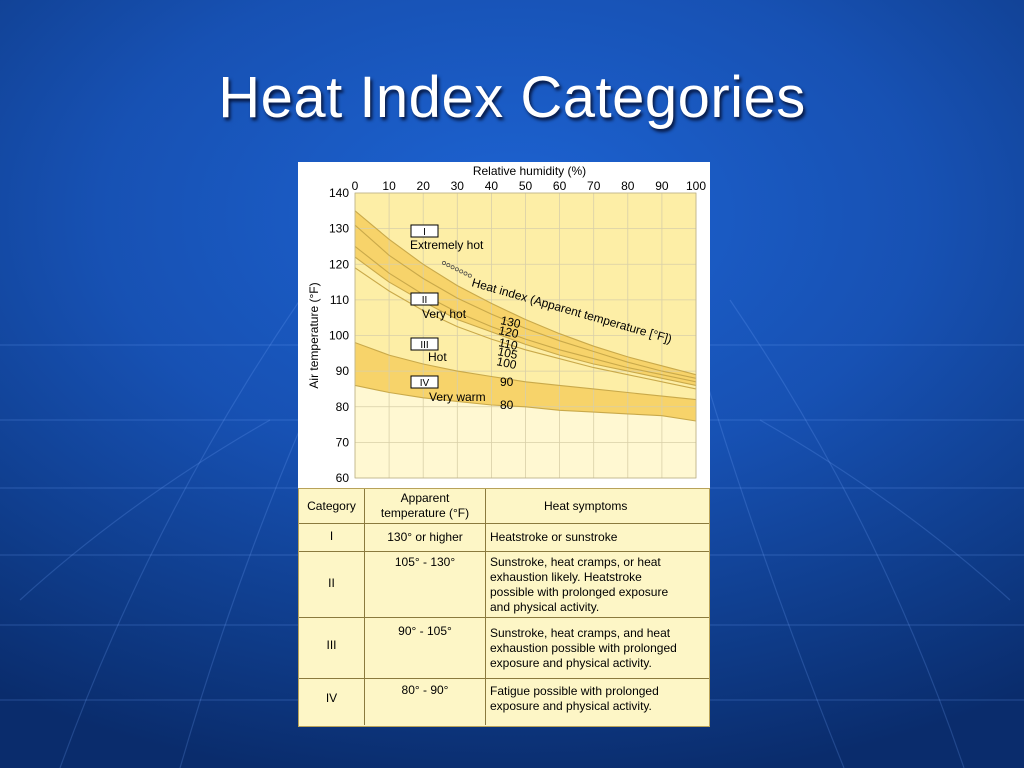 The width and height of the screenshot is (1024, 768). I want to click on row-temperature-range: 90° - 105°, so click(425, 648).